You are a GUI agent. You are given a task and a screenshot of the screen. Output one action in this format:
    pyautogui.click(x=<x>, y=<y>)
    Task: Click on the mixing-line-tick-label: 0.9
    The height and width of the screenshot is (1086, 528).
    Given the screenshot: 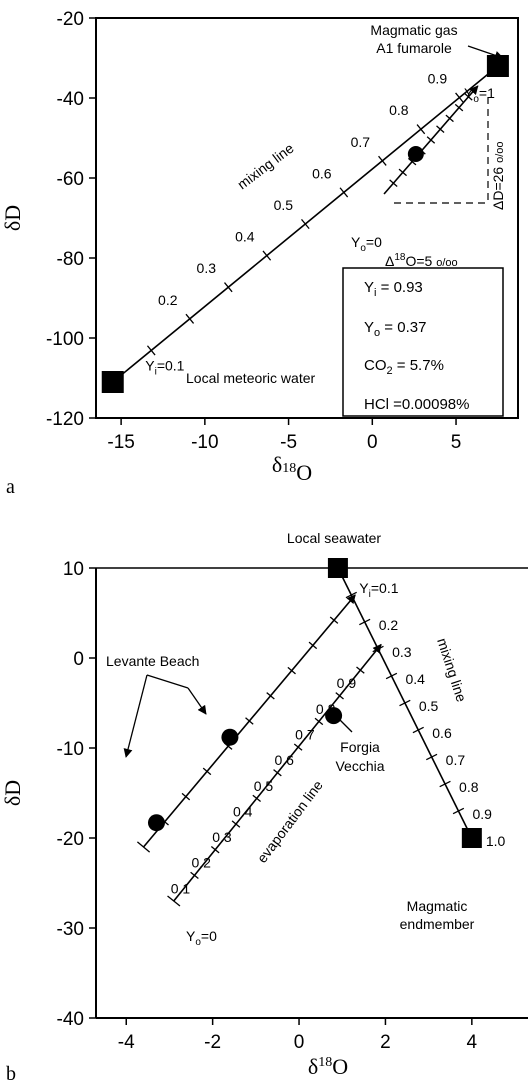 What is the action you would take?
    pyautogui.click(x=438, y=79)
    